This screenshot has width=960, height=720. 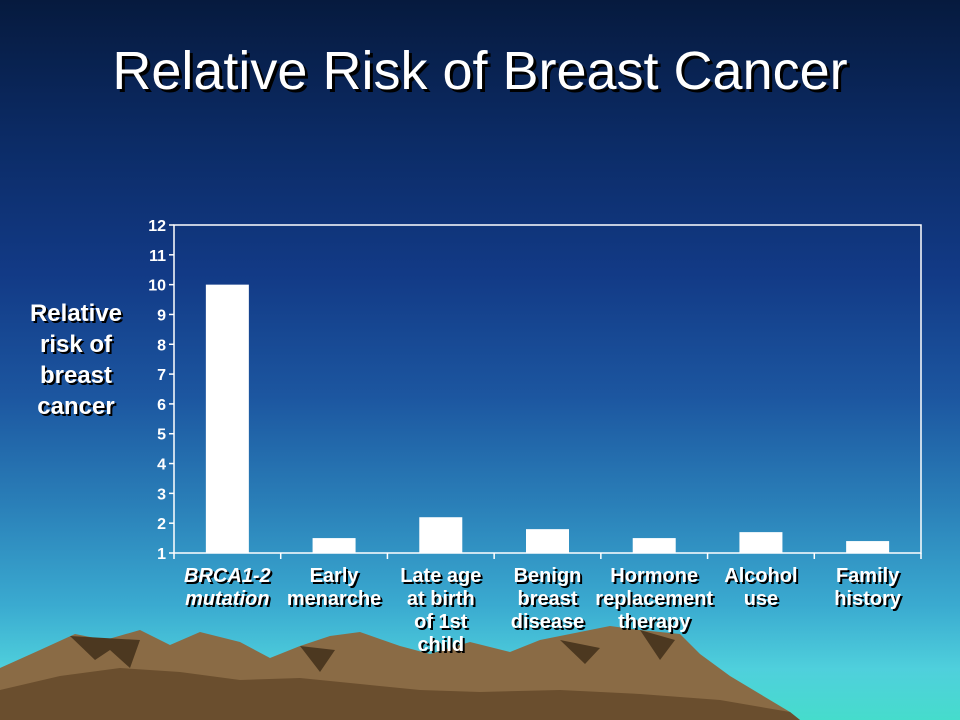 I want to click on y-axis-label-text: Relative risk of breast cancer, so click(x=76, y=360).